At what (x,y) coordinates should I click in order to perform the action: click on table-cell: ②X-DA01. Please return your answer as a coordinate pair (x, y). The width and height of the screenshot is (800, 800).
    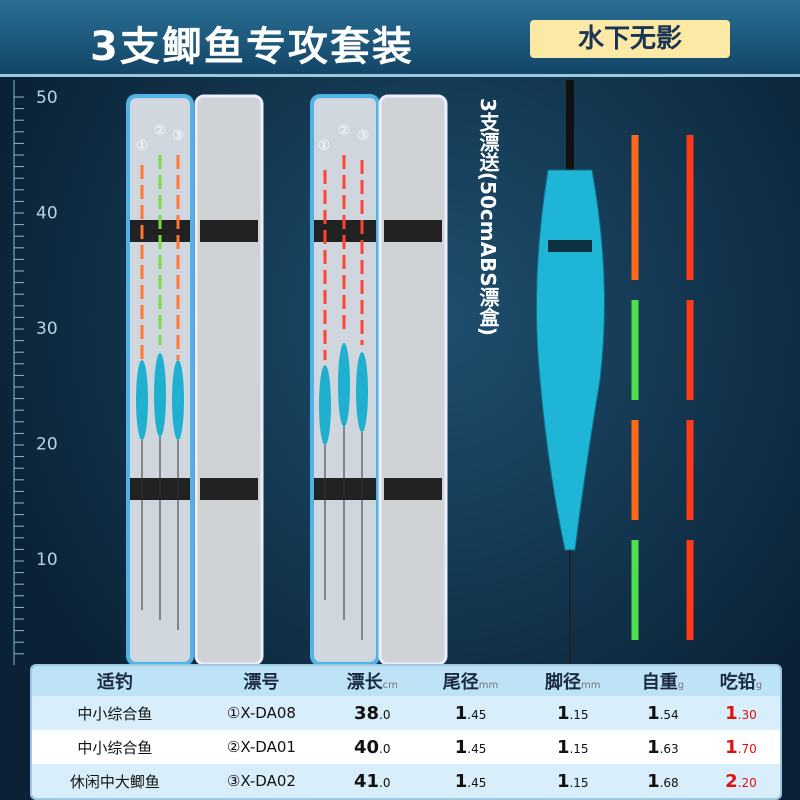
    Looking at the image, I should click on (261, 747).